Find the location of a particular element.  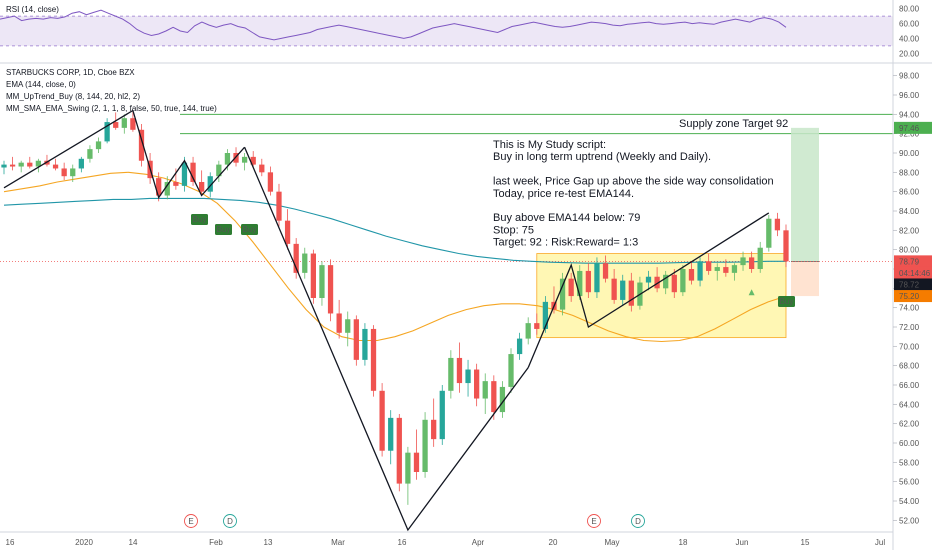

buy-signal-4-bg is located at coordinates (786, 301).